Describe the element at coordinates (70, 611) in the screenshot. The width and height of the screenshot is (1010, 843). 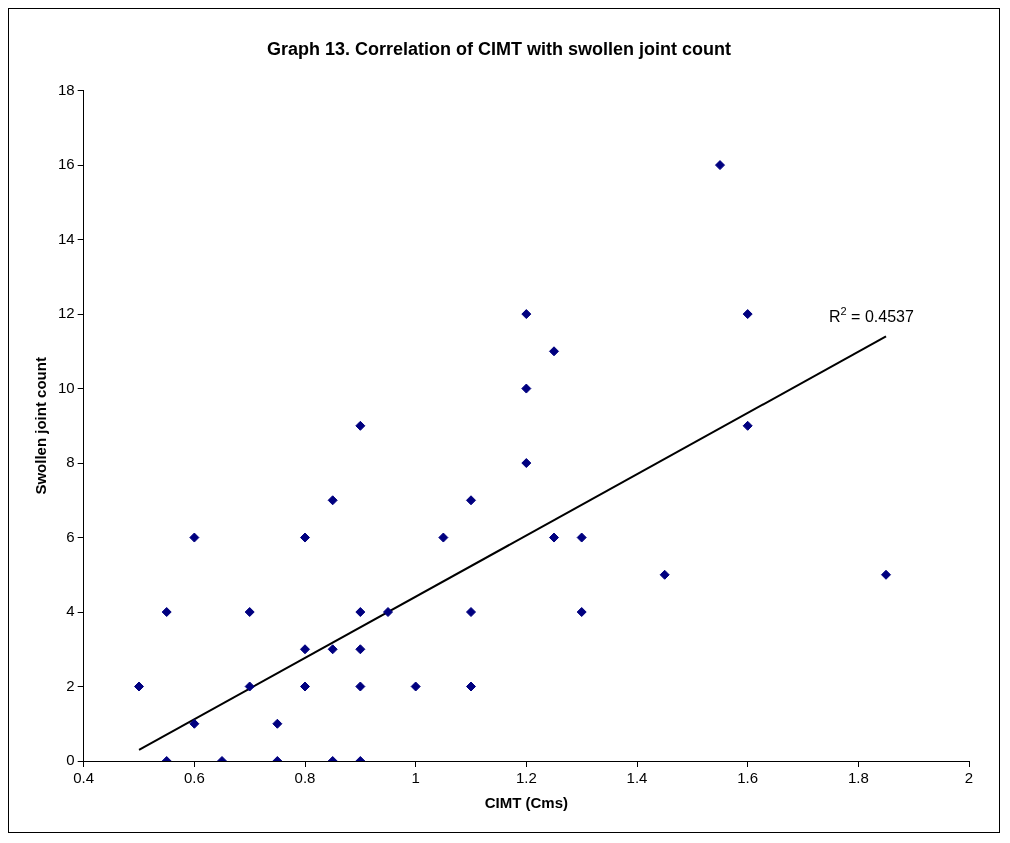
I see `y-tick-label: 4` at that location.